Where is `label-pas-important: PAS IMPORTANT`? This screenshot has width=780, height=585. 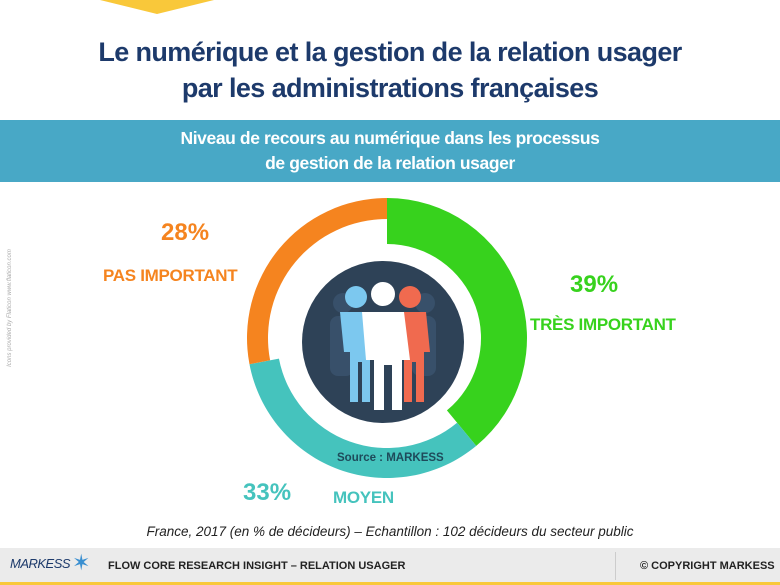
label-pas-important: PAS IMPORTANT is located at coordinates (170, 275).